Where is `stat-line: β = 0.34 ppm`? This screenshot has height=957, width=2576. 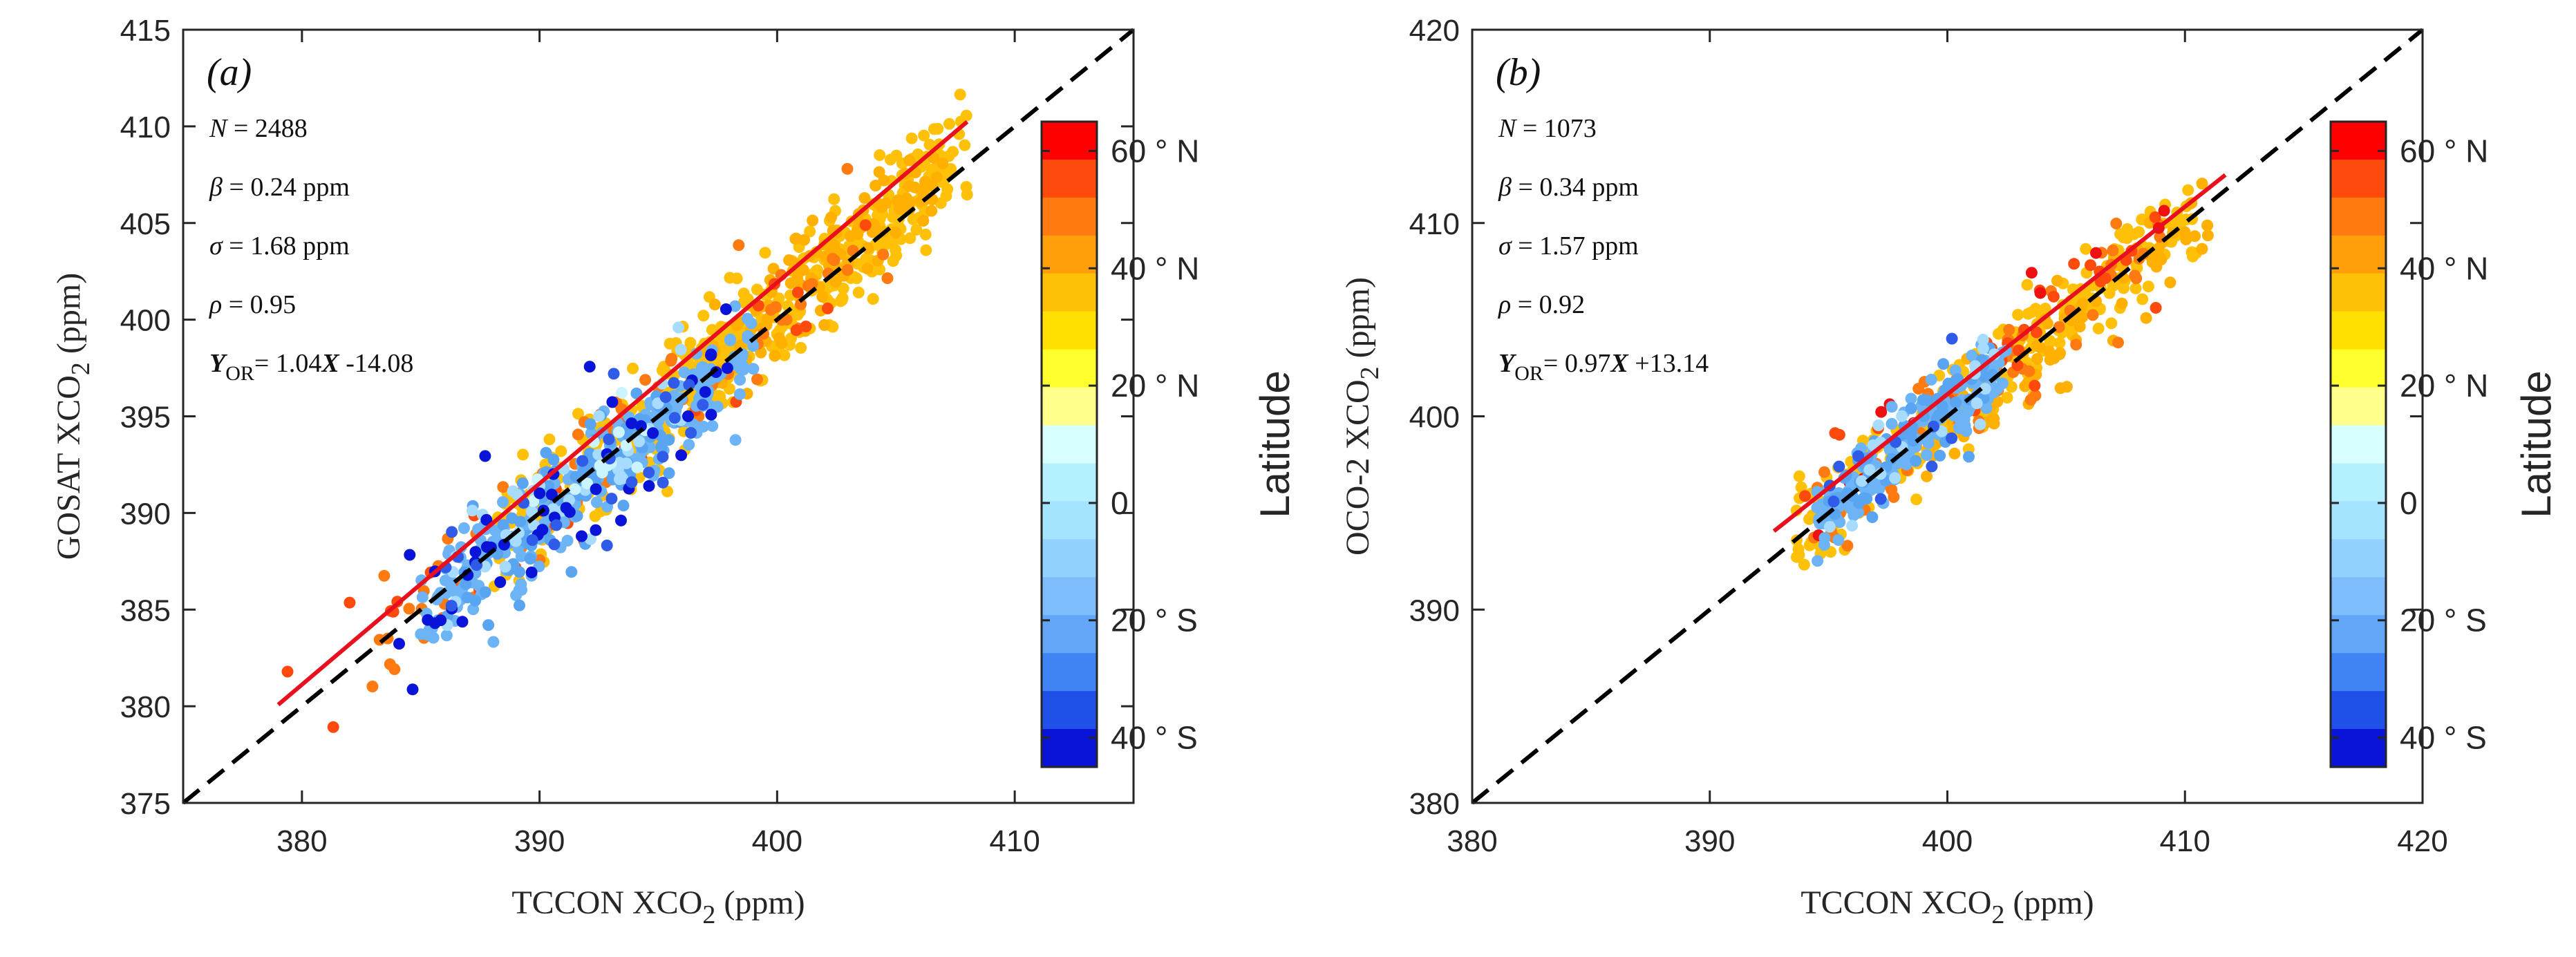
stat-line: β = 0.34 ppm is located at coordinates (1568, 188).